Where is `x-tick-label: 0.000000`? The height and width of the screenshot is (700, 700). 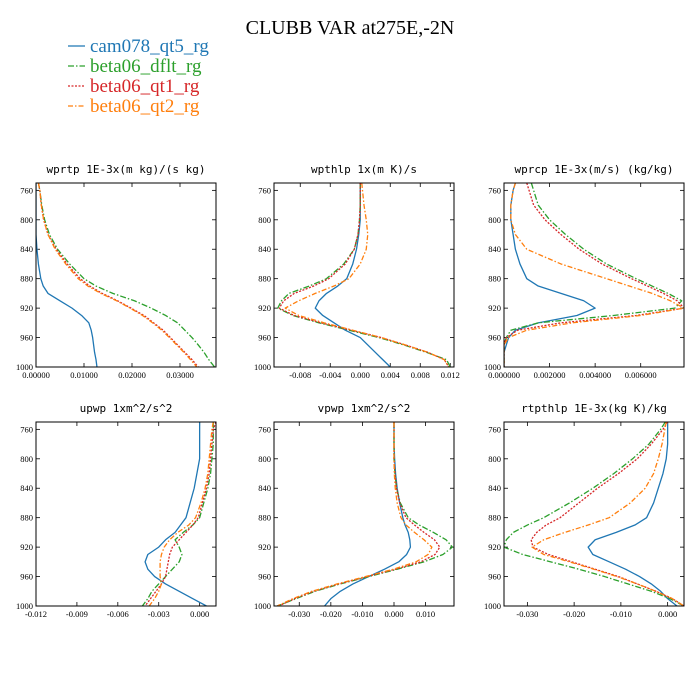 x-tick-label: 0.000000 is located at coordinates (504, 375).